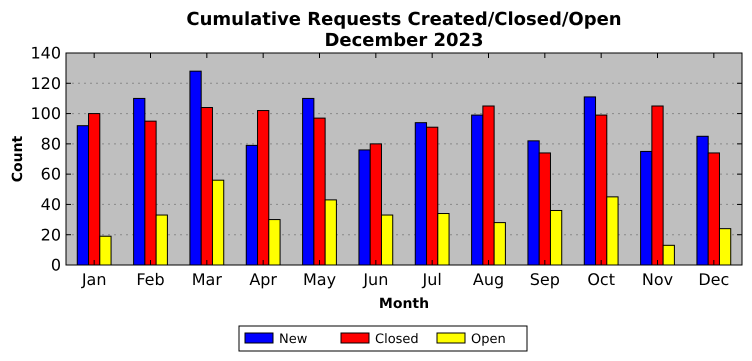  Describe the element at coordinates (319, 279) in the screenshot. I see `x-tick-label: May` at that location.